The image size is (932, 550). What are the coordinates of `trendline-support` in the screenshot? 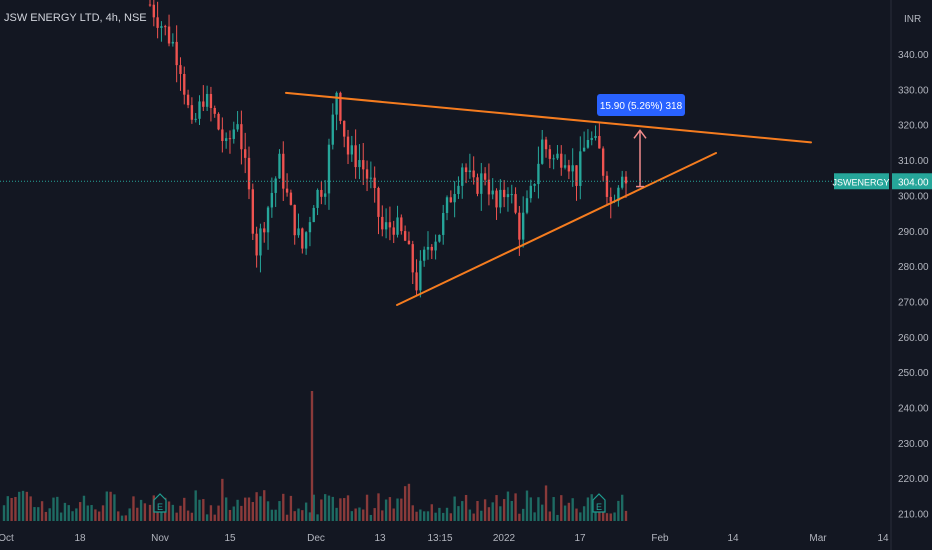 It's located at (556, 228).